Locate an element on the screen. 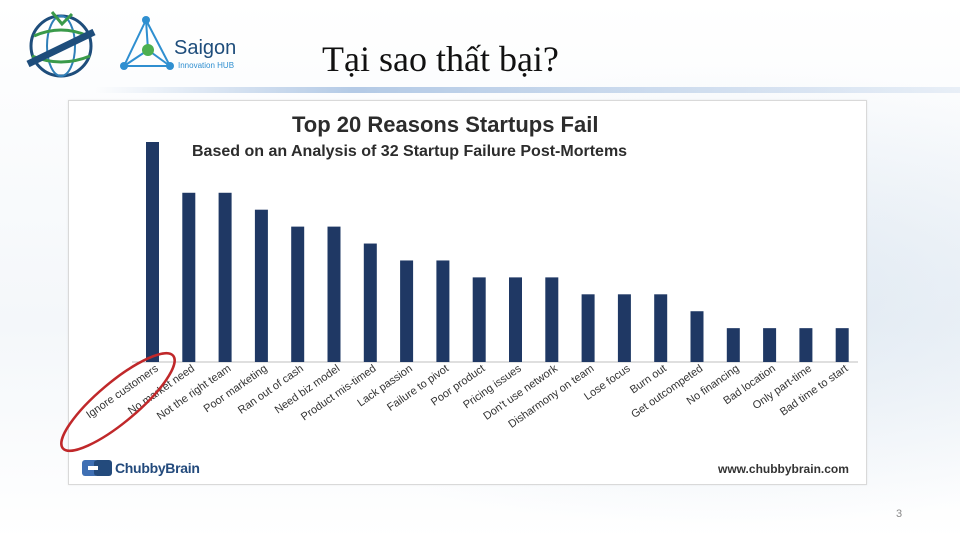 The width and height of the screenshot is (960, 540). x-tick-label: Bad time to start is located at coordinates (814, 391).